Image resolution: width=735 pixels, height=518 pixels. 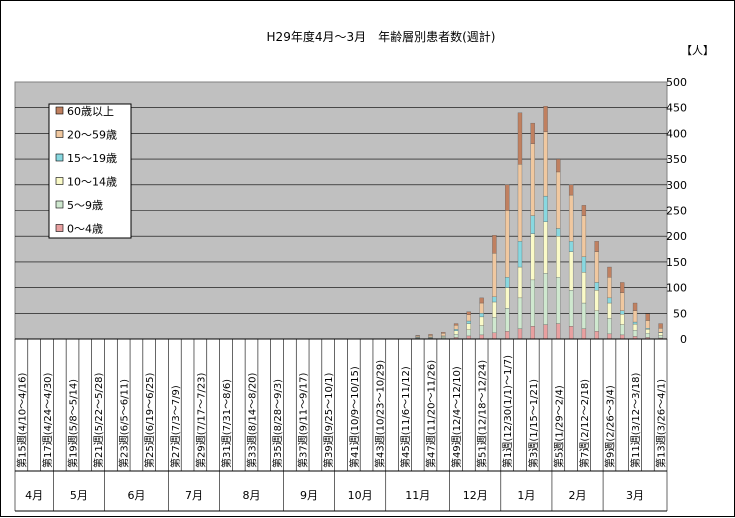 I want to click on y-tick-label: 400, so click(x=676, y=133).